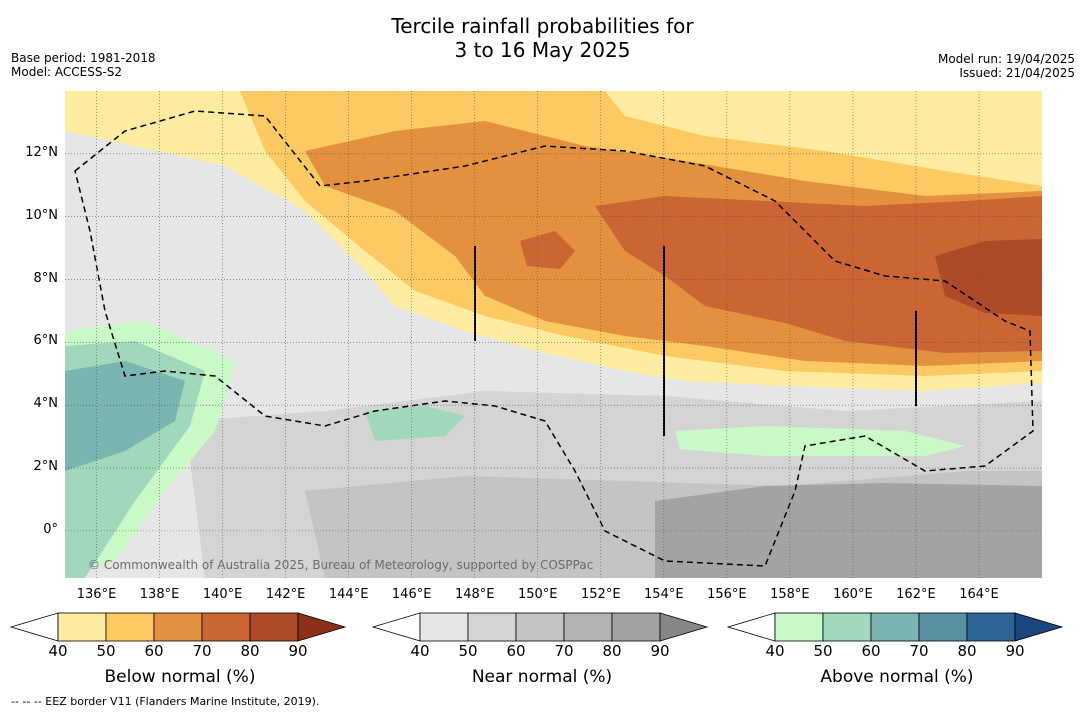  I want to click on latitude-tick-label: 0°, so click(50, 529).